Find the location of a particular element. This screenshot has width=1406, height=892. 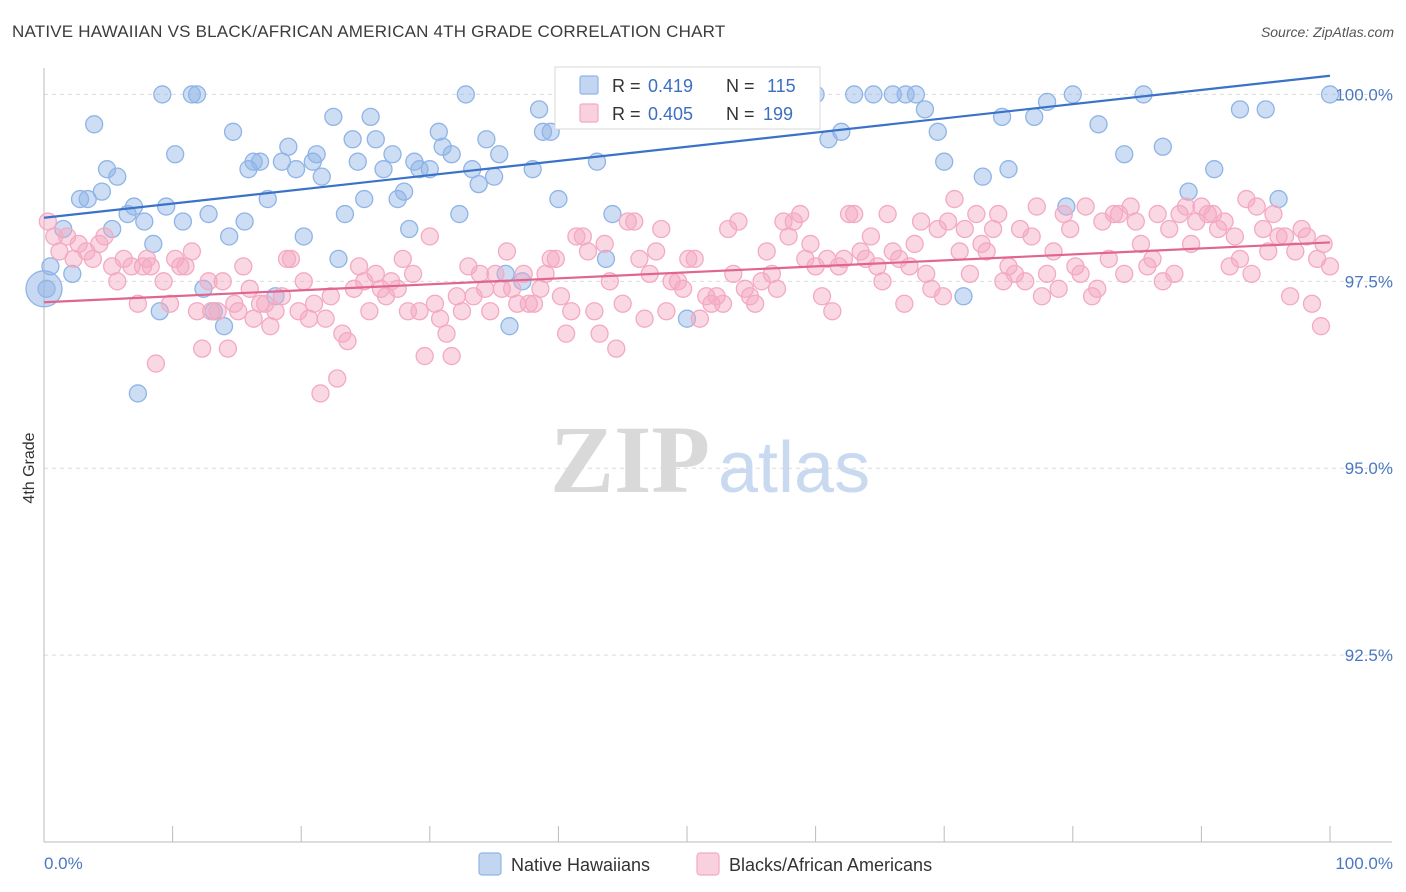

source-label: Source: ZipAtlas.com is located at coordinates (1327, 32).